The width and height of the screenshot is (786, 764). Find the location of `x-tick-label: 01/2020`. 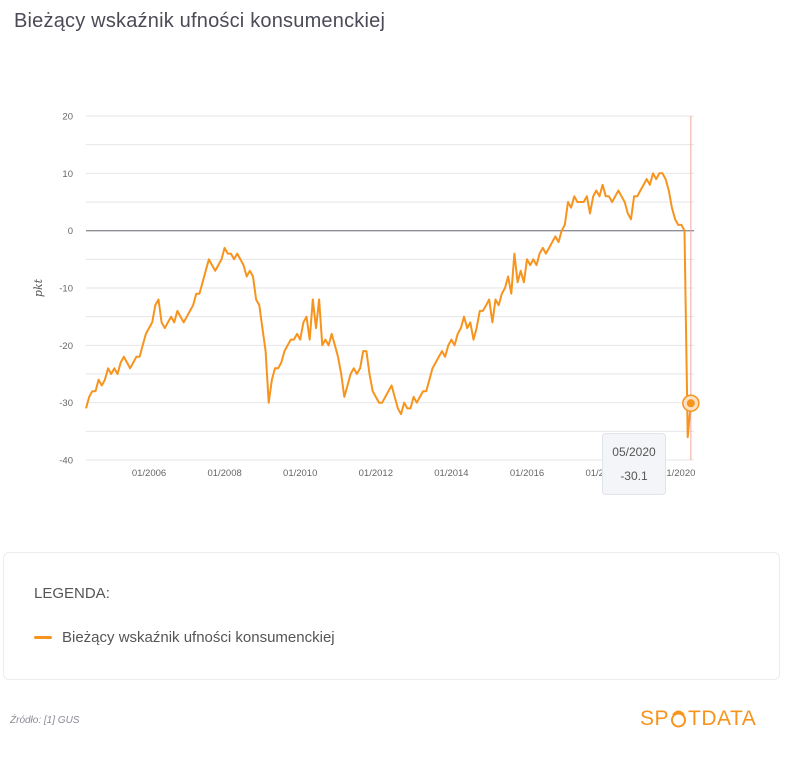

x-tick-label: 01/2020 is located at coordinates (678, 473).